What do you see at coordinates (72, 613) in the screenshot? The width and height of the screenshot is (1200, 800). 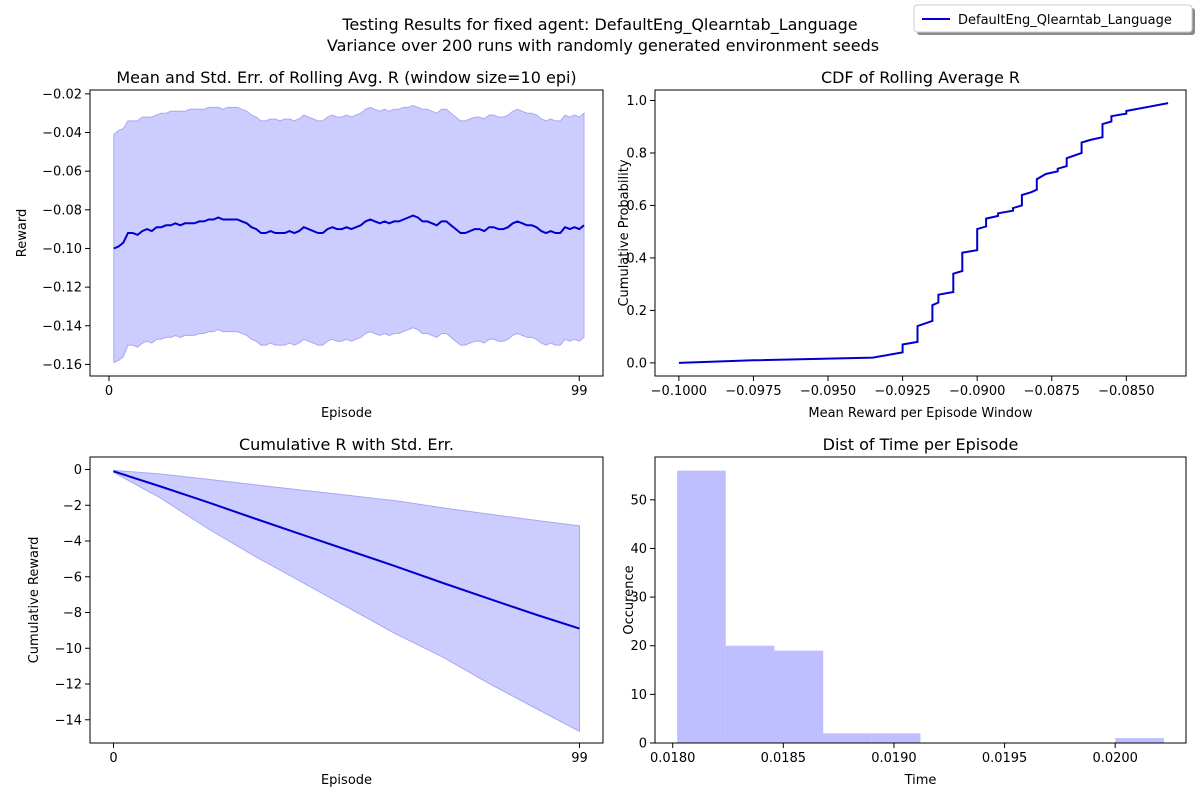 I see `y-tick-label: −8` at bounding box center [72, 613].